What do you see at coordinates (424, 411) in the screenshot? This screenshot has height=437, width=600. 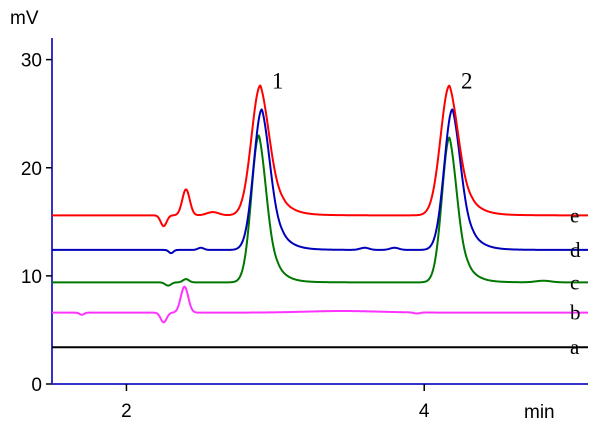 I see `x-tick-label: 4` at bounding box center [424, 411].